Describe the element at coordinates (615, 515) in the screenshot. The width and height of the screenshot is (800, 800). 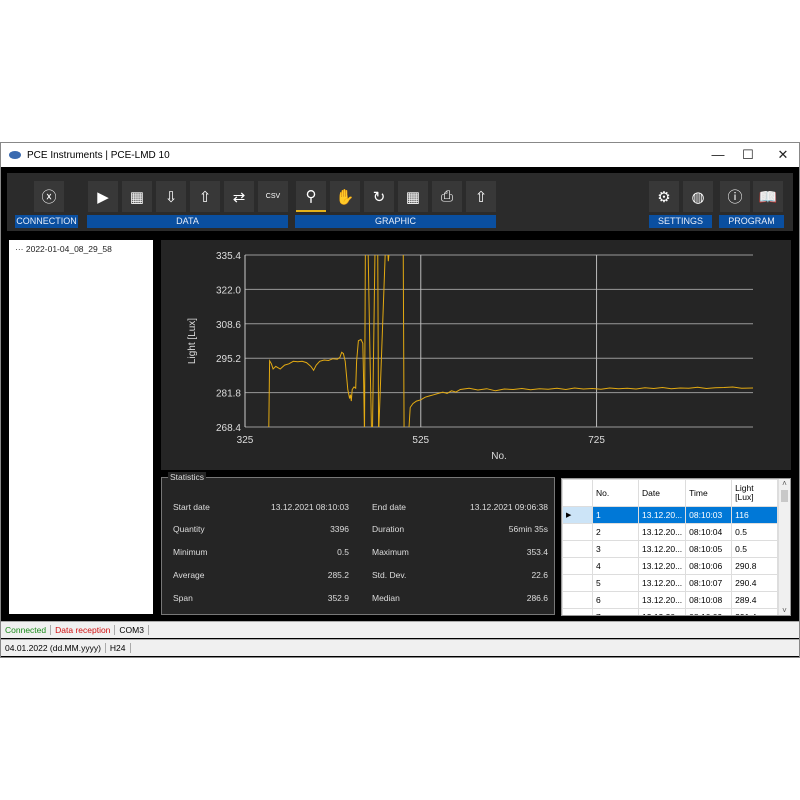
I see `table-cell: 1` at that location.